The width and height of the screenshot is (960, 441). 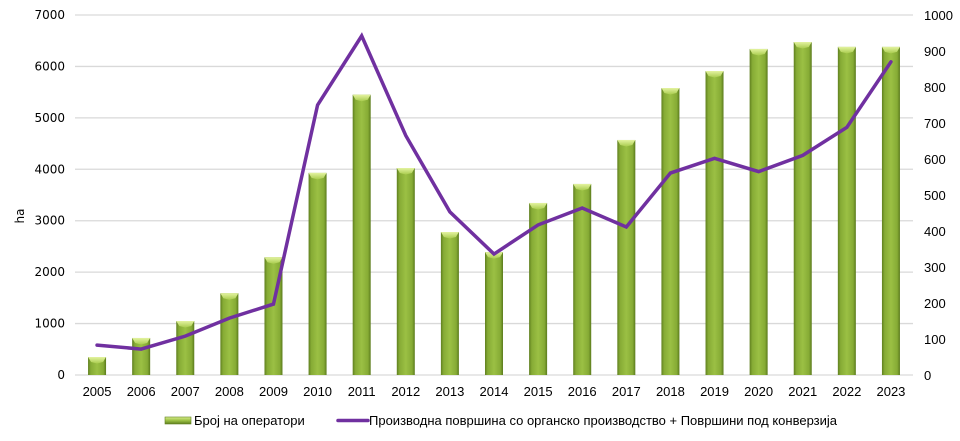 What do you see at coordinates (178, 420) in the screenshot?
I see `legend-bar-swatch` at bounding box center [178, 420].